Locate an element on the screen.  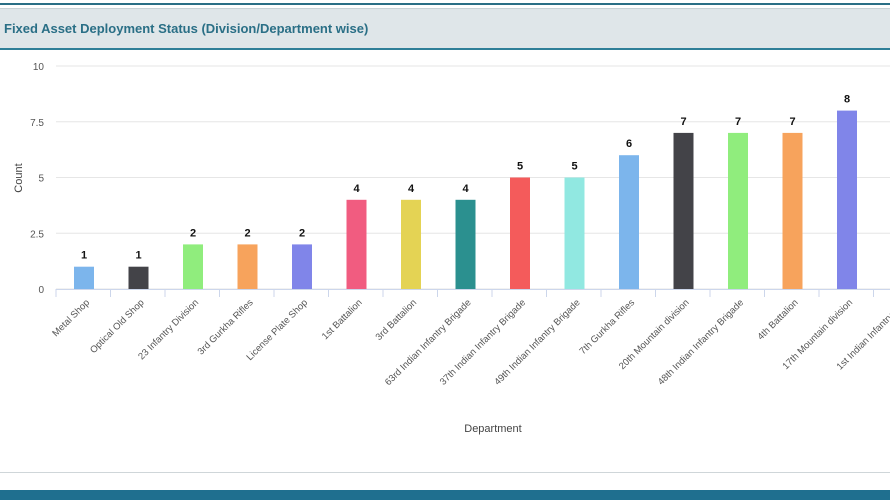
x-tick-label: Metal Shop is located at coordinates (71, 318).